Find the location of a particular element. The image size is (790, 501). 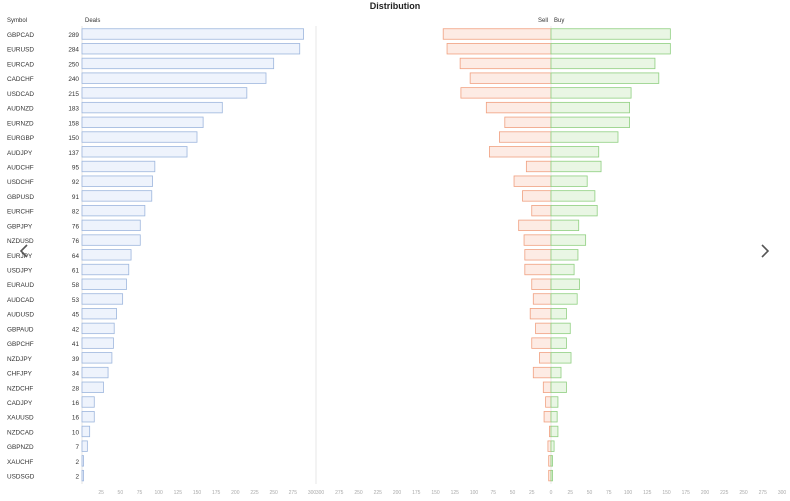

symbol-label: AUDUSD is located at coordinates (20, 315).